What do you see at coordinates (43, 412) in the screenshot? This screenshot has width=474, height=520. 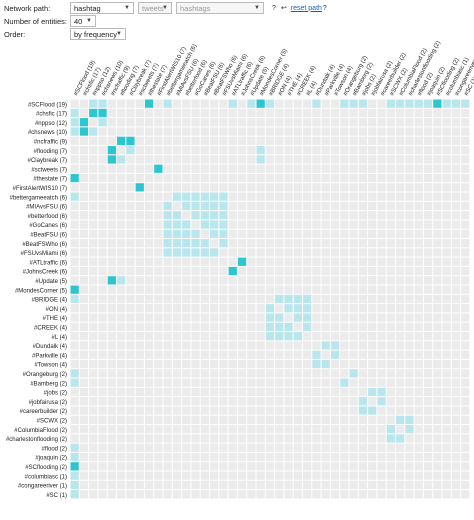 I see `row-label: #careerbuilder (2)` at bounding box center [43, 412].